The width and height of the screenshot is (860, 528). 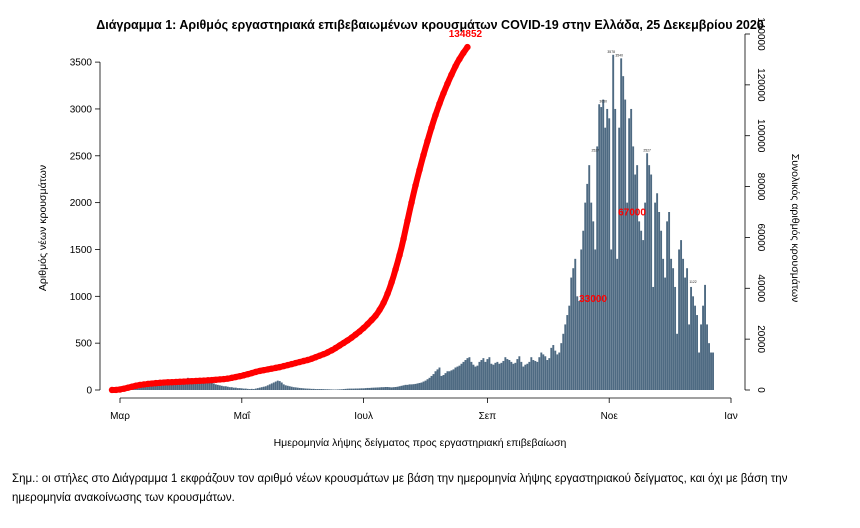 What do you see at coordinates (760, 390) in the screenshot?
I see `right-tick-label: 0` at bounding box center [760, 390].